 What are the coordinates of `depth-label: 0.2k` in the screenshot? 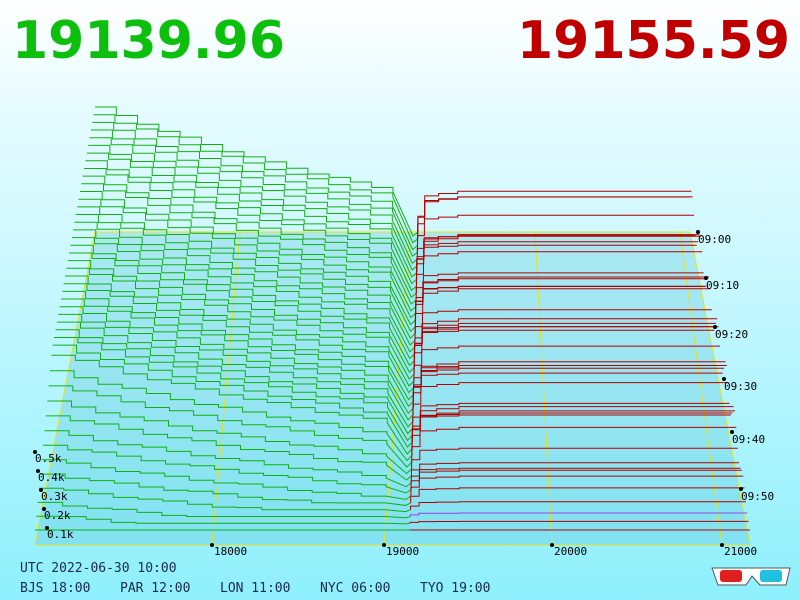 It's located at (57, 515).